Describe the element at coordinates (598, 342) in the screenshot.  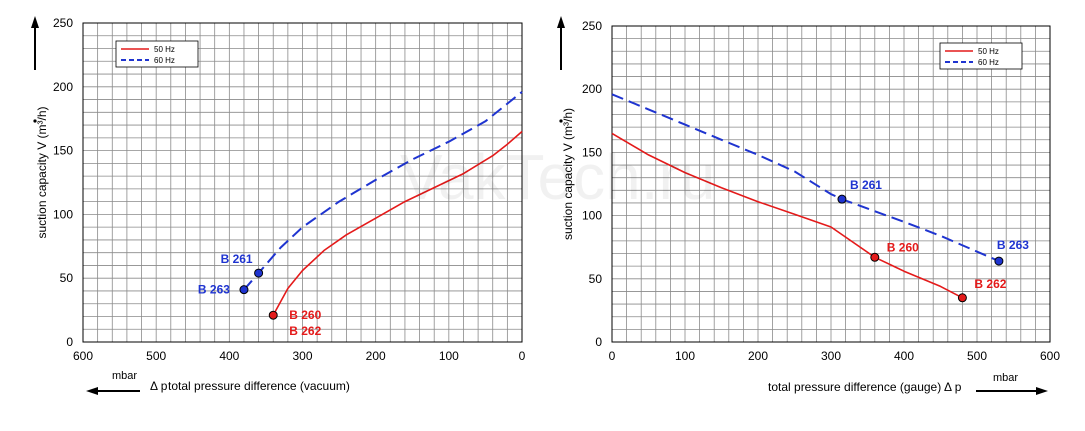
I see `chart2-y-tick-label: 0` at that location.